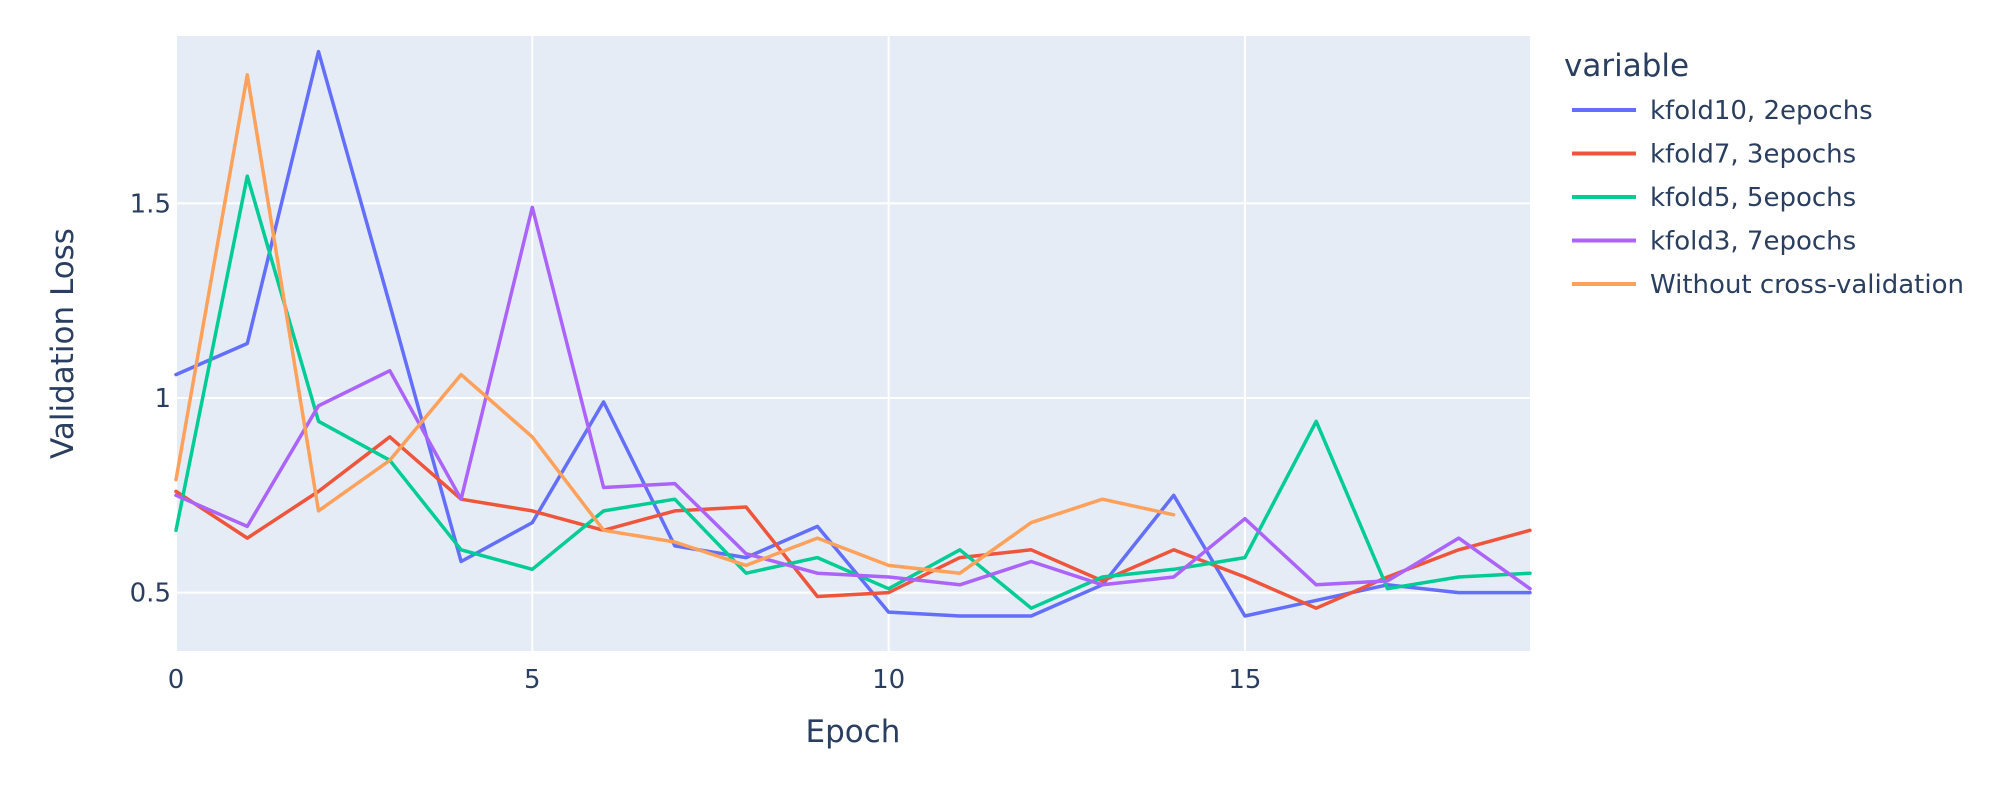 The height and width of the screenshot is (787, 2000). I want to click on legend-item: kfold7, 3epochs, so click(1714, 155).